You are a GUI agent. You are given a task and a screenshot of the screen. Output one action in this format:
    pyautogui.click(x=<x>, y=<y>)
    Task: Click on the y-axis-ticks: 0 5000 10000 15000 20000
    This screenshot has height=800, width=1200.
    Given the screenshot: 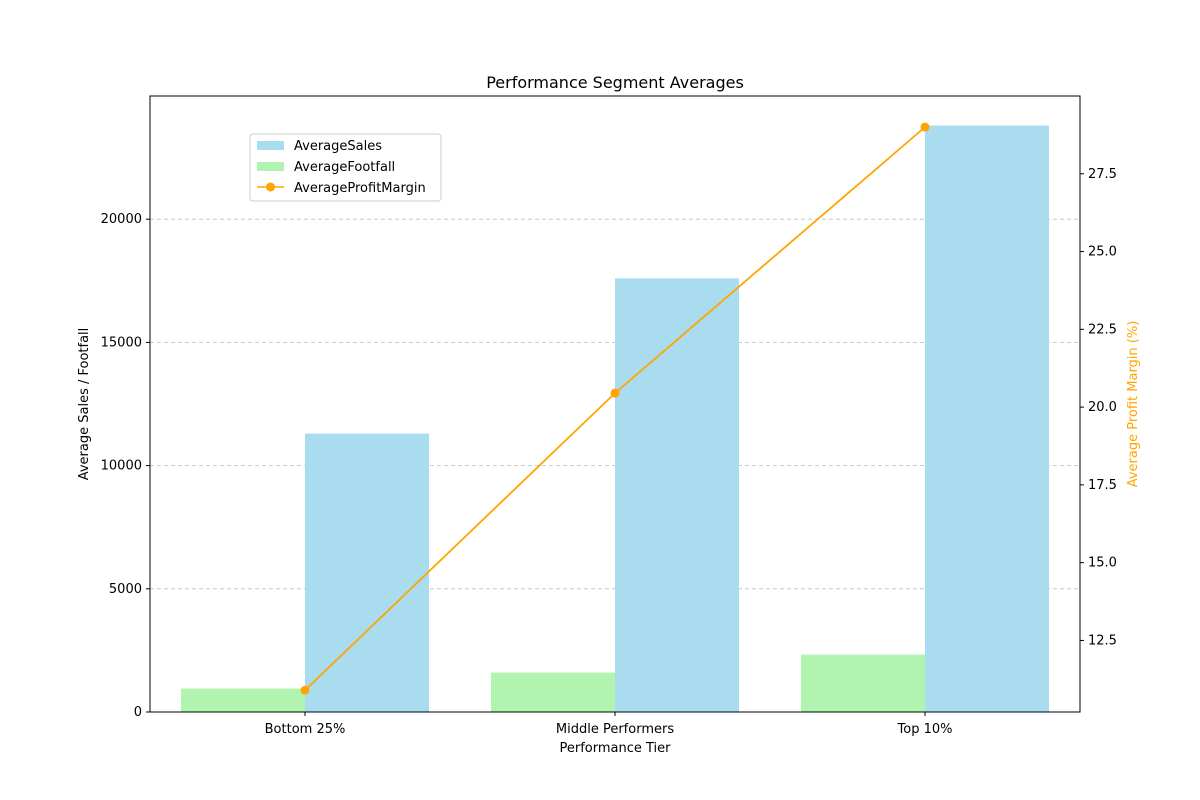 What is the action you would take?
    pyautogui.click(x=125, y=466)
    